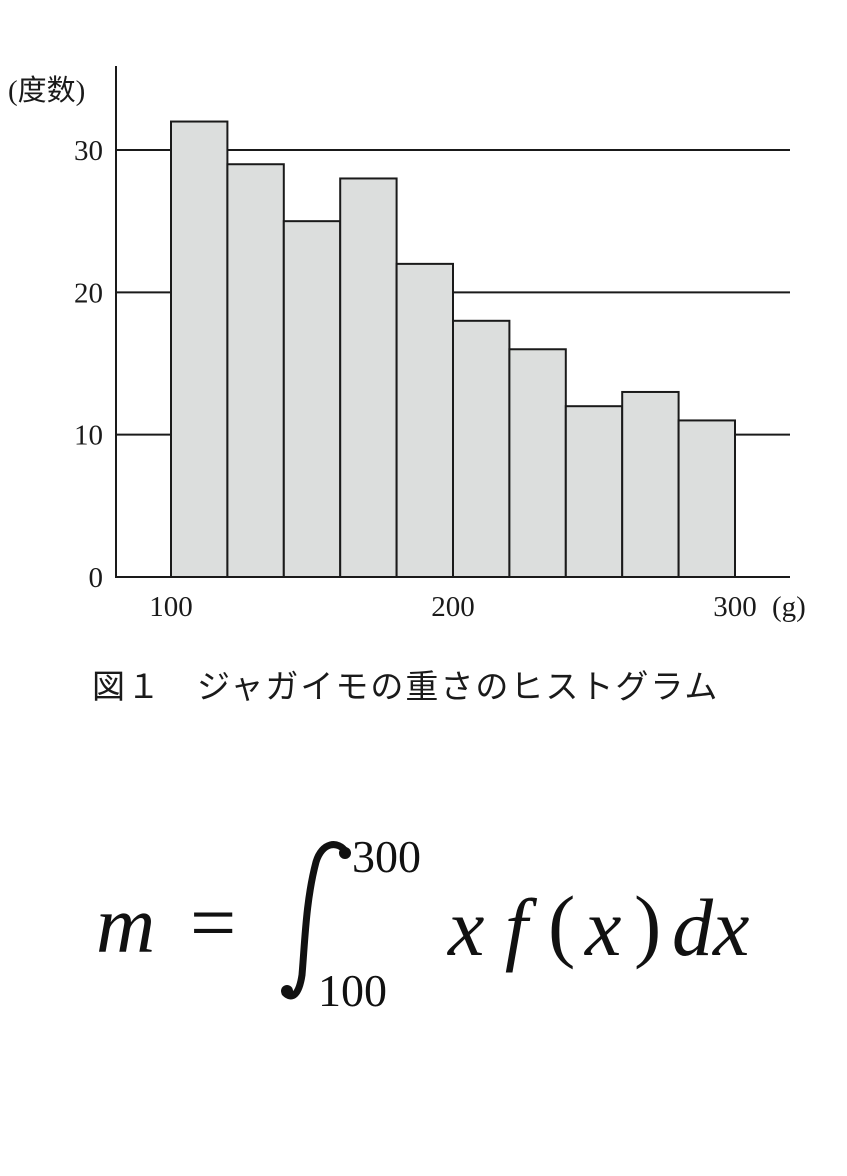 Image resolution: width=847 pixels, height=1176 pixels. What do you see at coordinates (789, 607) in the screenshot?
I see `x-axis-unit: (g)` at bounding box center [789, 607].